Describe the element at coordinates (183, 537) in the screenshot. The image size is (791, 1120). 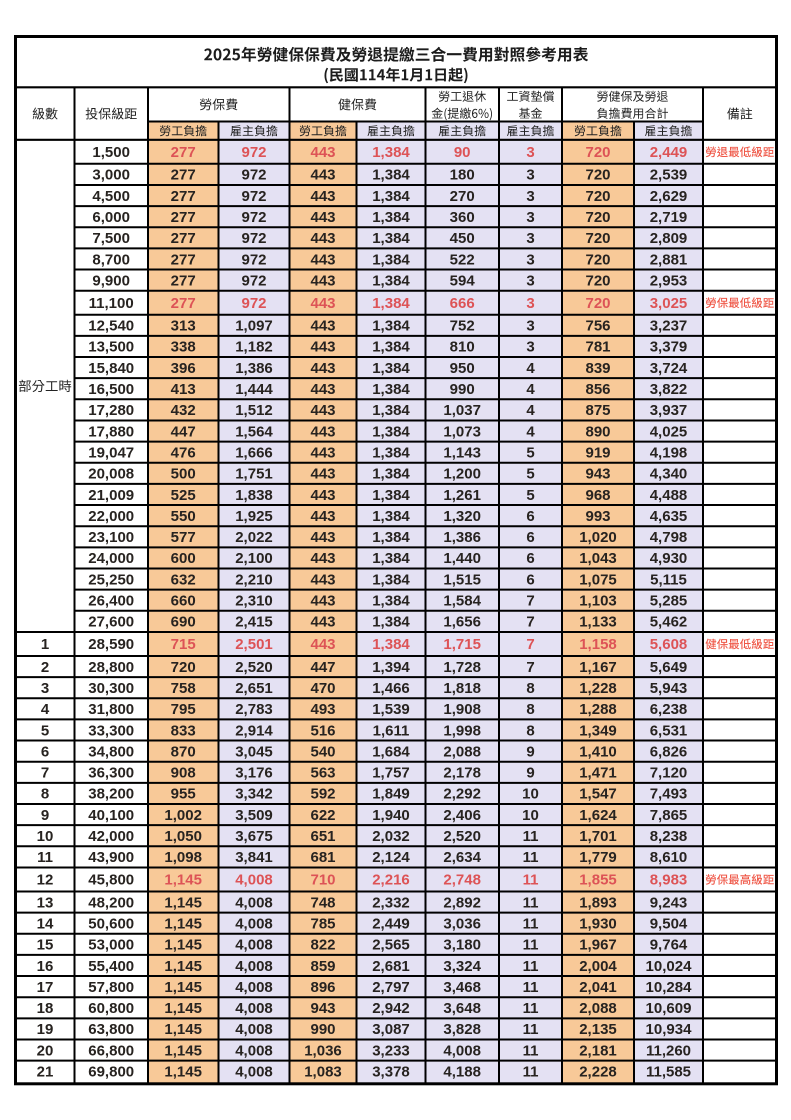
I see `svg-text: 577` at that location.